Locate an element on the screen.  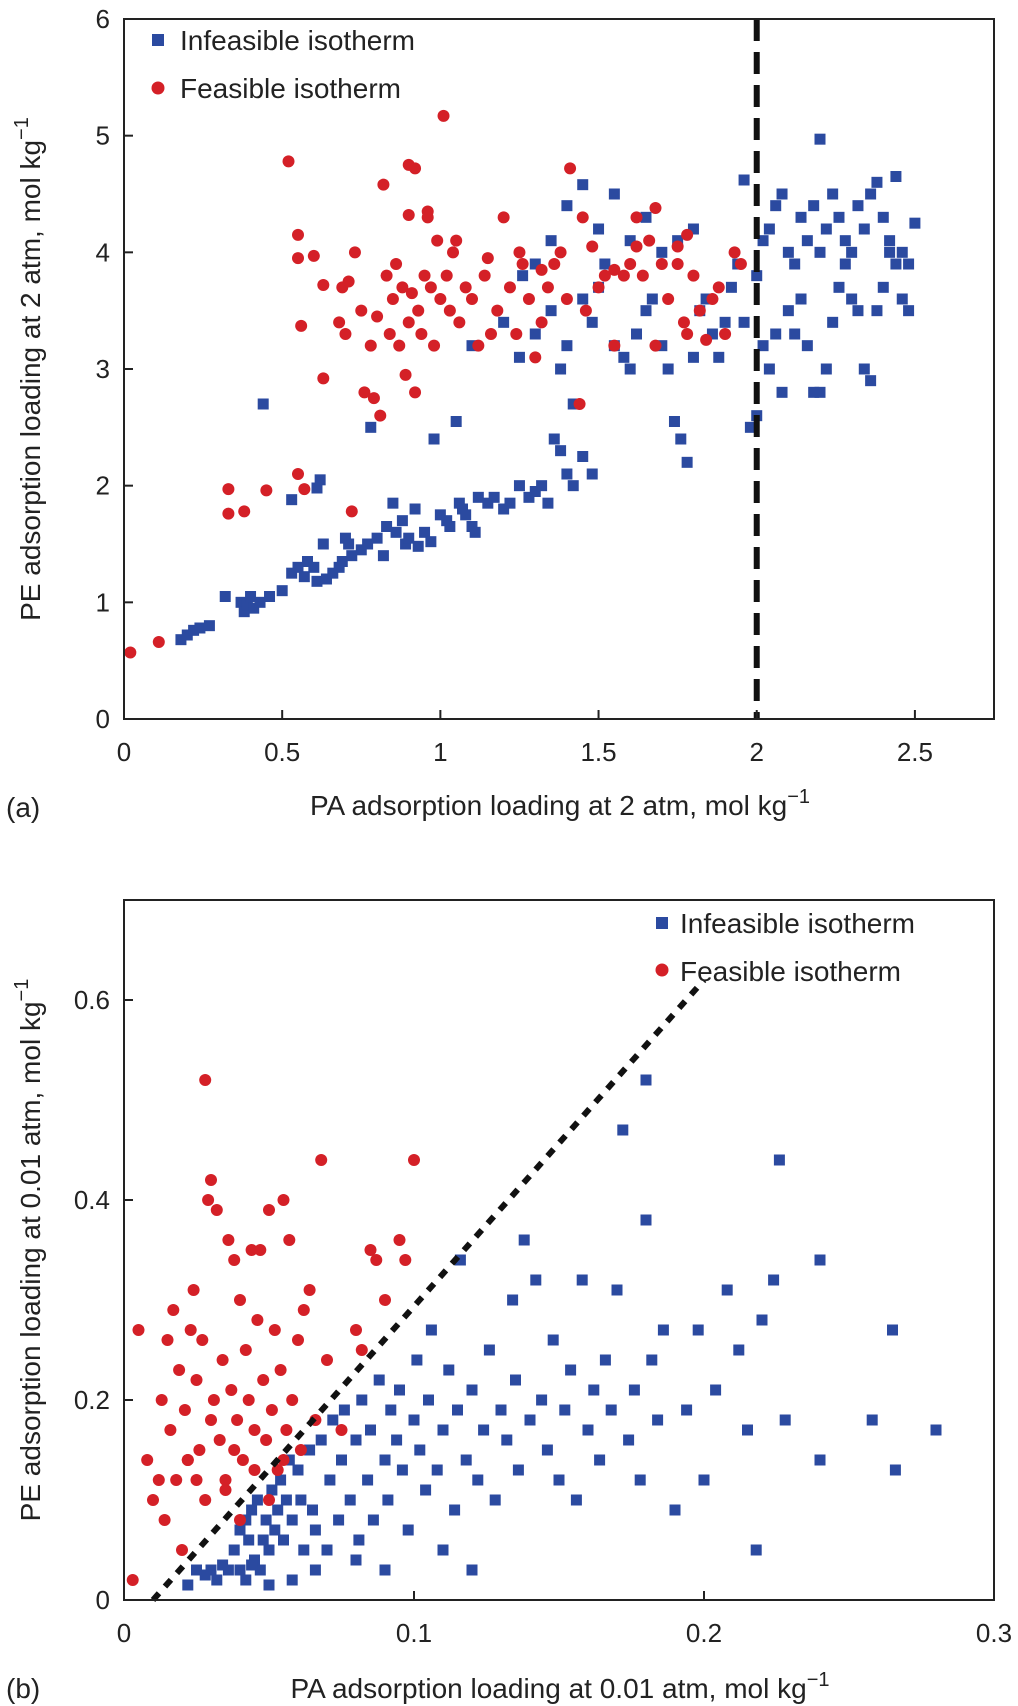
legend-feasible-marker is located at coordinates (158, 88).